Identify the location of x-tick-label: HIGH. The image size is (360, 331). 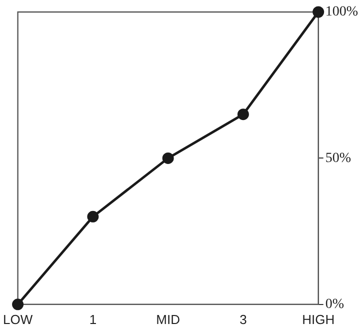
(318, 319).